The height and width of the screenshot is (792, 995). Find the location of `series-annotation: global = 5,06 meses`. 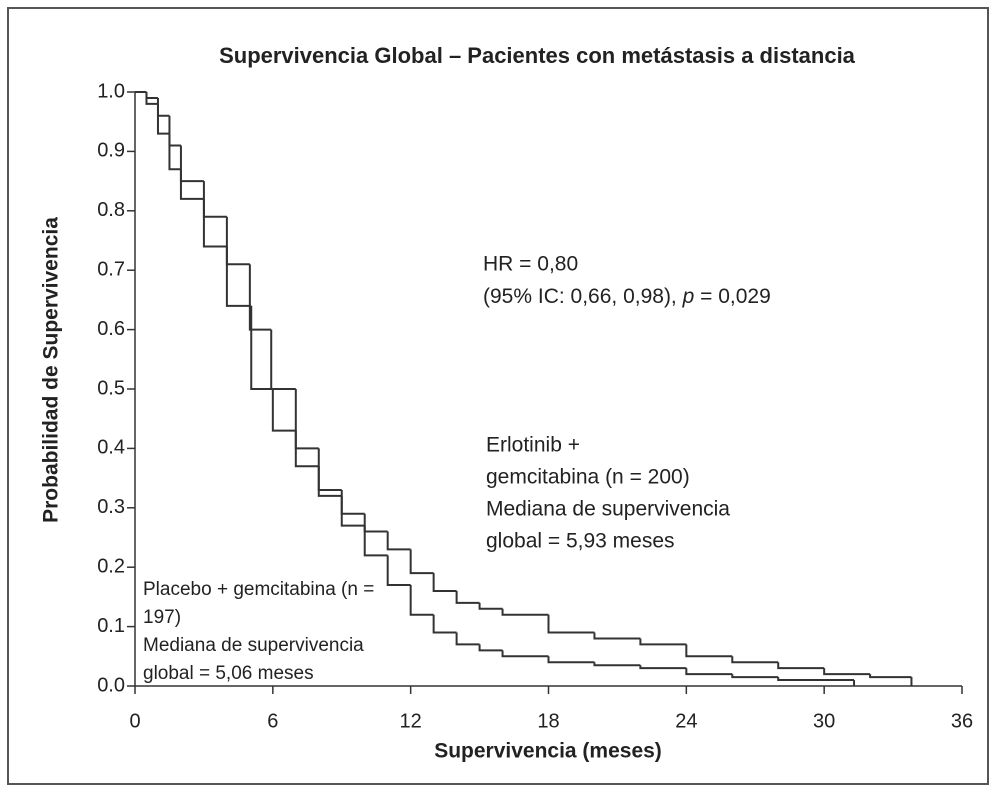

series-annotation: global = 5,06 meses is located at coordinates (228, 673).